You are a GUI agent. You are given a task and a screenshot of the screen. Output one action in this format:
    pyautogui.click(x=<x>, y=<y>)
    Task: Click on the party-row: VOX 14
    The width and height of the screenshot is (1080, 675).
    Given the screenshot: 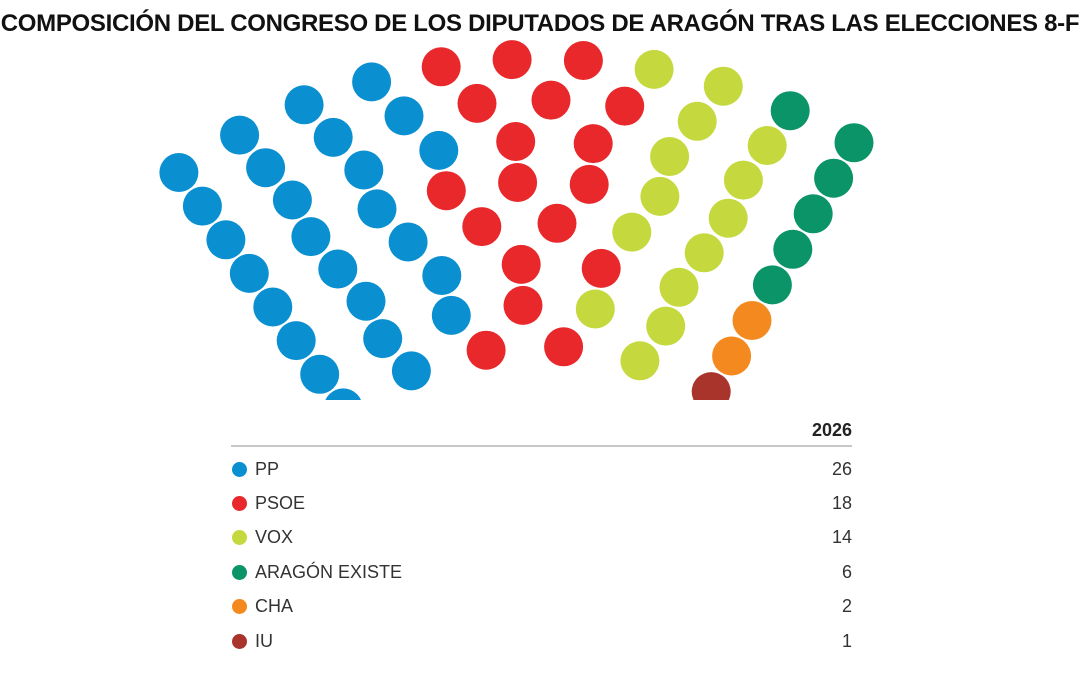 What is the action you would take?
    pyautogui.click(x=541, y=538)
    